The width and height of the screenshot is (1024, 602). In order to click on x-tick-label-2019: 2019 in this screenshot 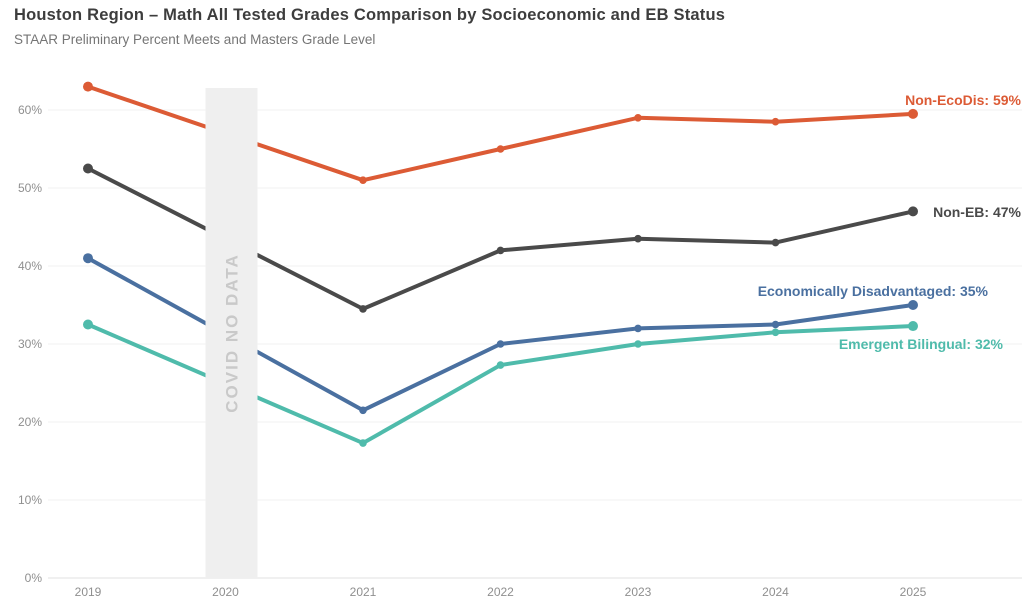, I will do `click(88, 592)`.